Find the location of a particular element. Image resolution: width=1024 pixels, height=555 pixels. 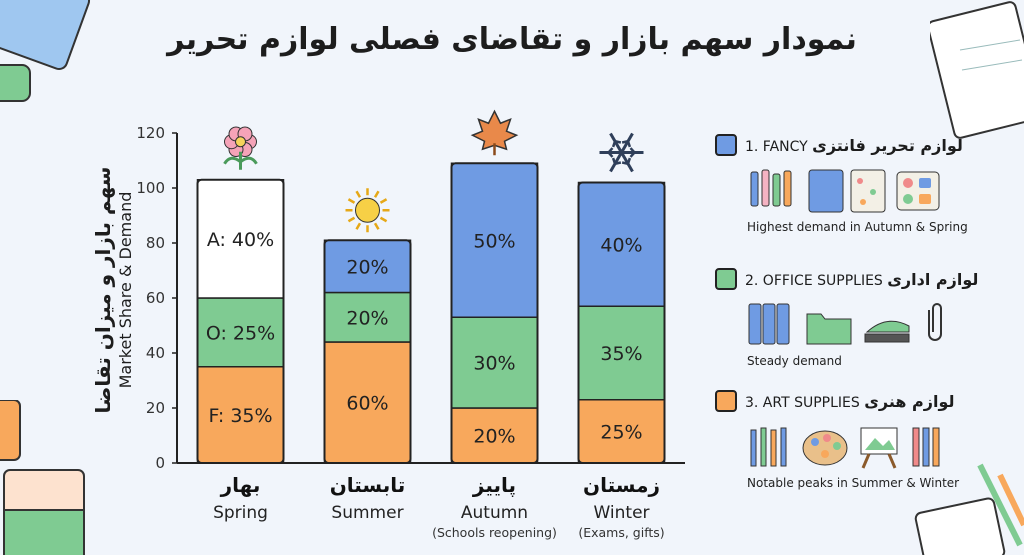

y-tick-label: 100 is located at coordinates (150, 188).